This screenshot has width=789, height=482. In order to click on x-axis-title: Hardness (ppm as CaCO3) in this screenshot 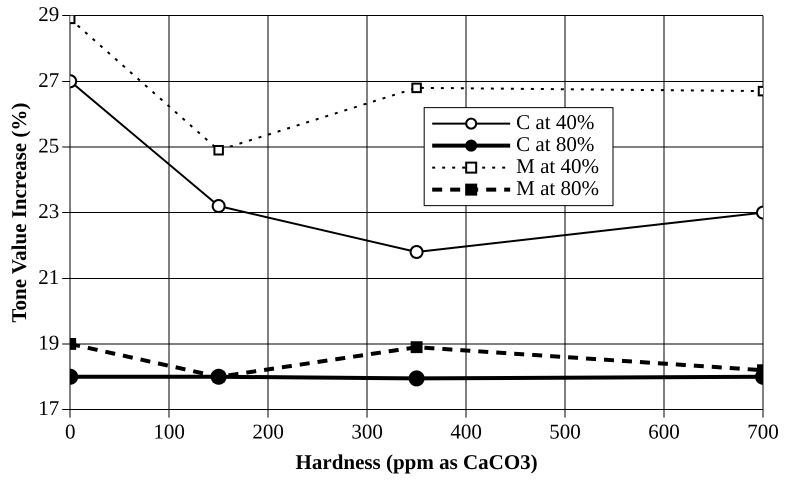, I will do `click(417, 462)`.